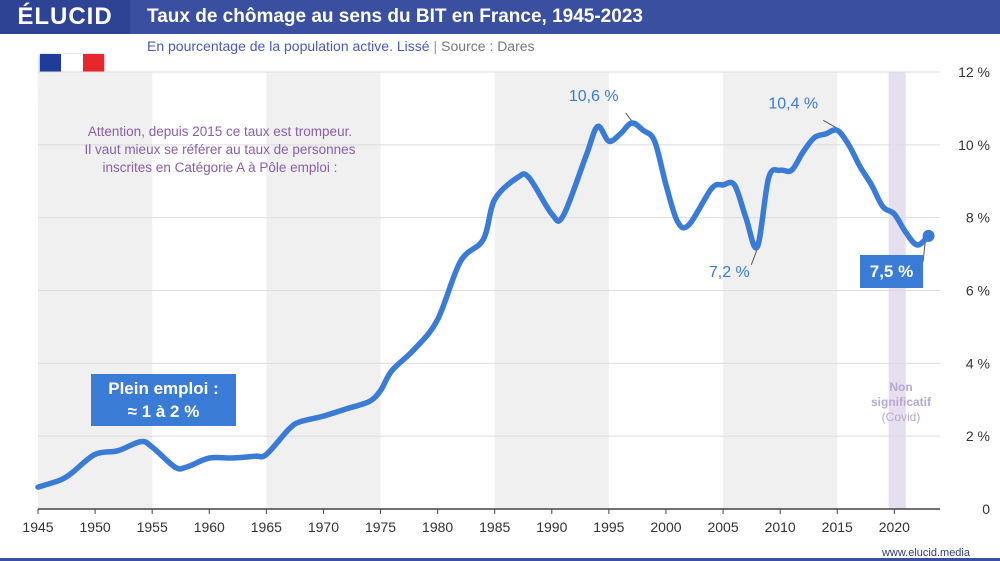 This screenshot has width=1000, height=561. Describe the element at coordinates (974, 145) in the screenshot. I see `y-tick-label-10: 10 %` at that location.